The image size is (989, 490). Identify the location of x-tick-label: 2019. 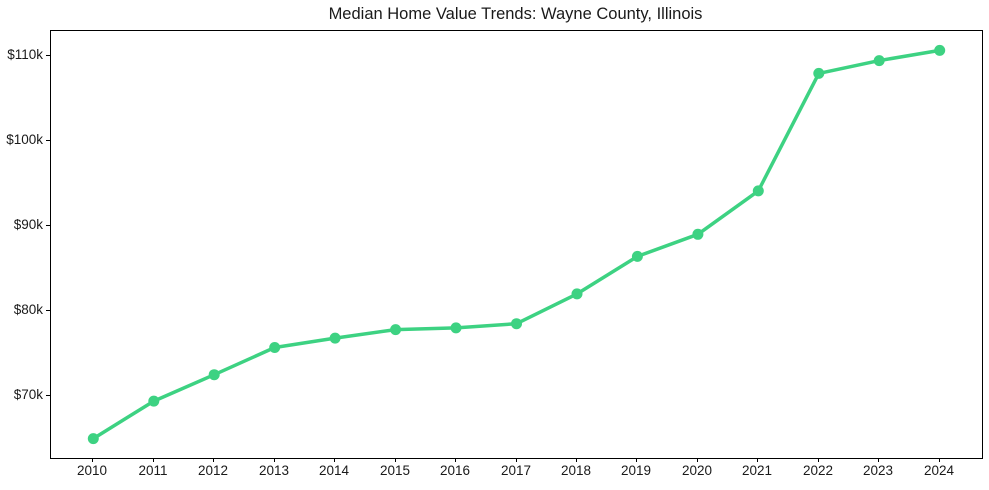
(636, 470).